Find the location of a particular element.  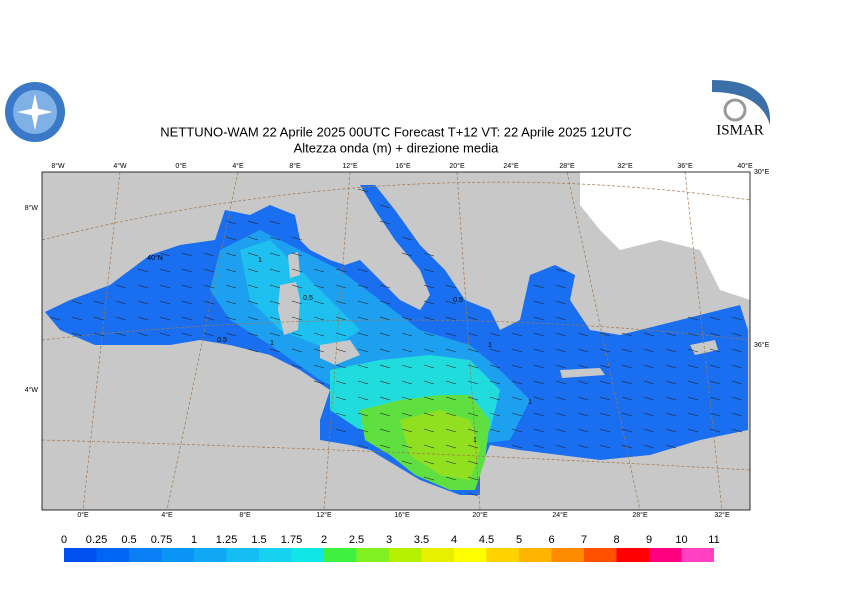

contour-label: 1 is located at coordinates (475, 440).